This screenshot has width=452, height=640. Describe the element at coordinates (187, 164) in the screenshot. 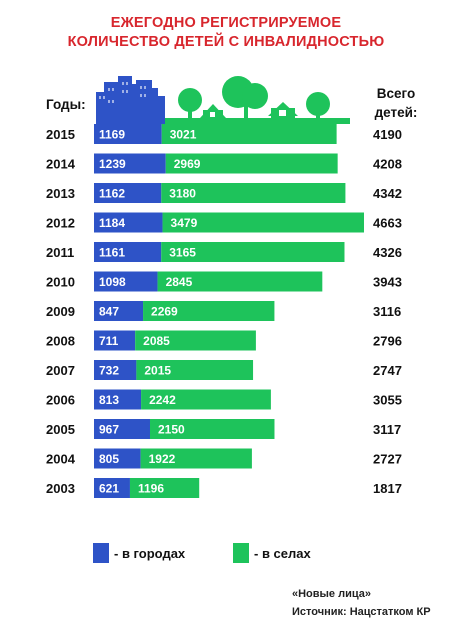

I see `data-label-village-2014: 2969` at that location.